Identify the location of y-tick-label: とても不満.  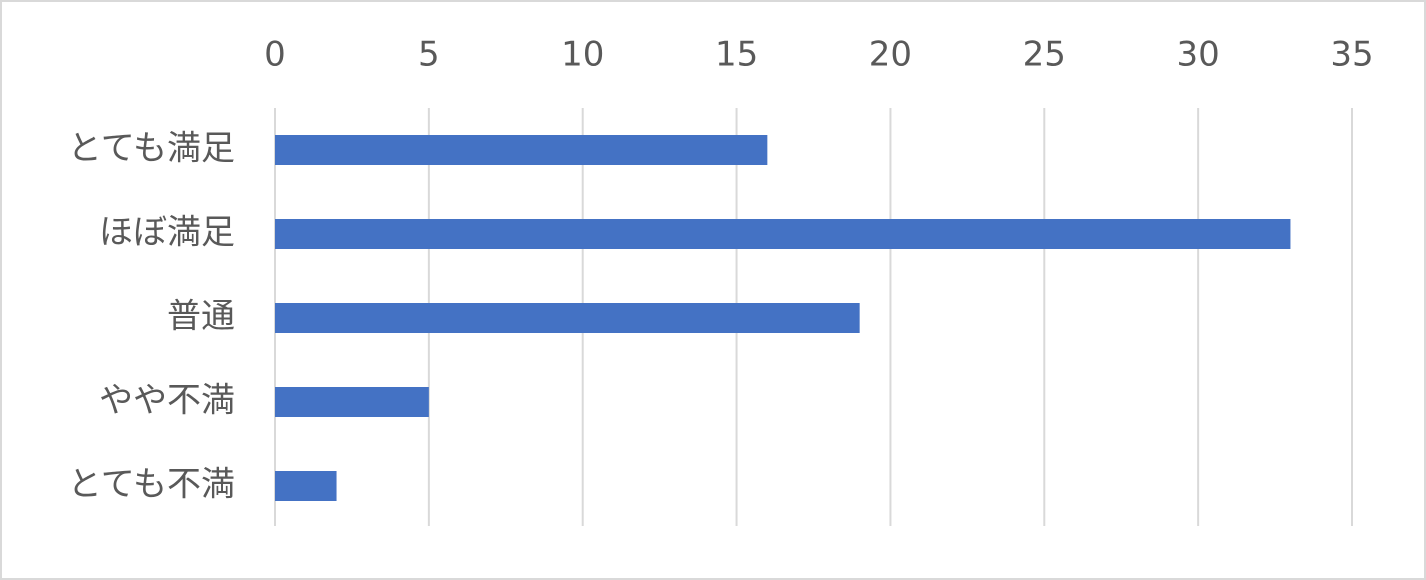
(151, 485).